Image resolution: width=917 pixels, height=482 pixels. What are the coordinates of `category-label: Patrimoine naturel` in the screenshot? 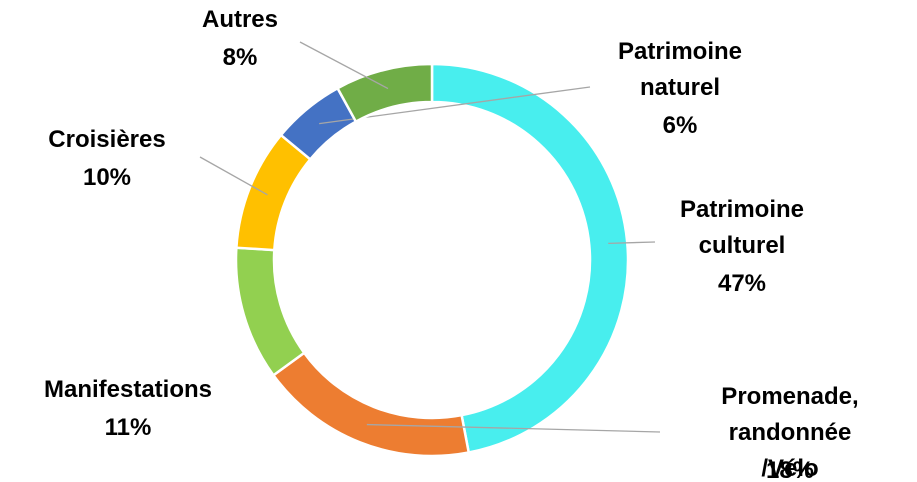 It's located at (680, 69).